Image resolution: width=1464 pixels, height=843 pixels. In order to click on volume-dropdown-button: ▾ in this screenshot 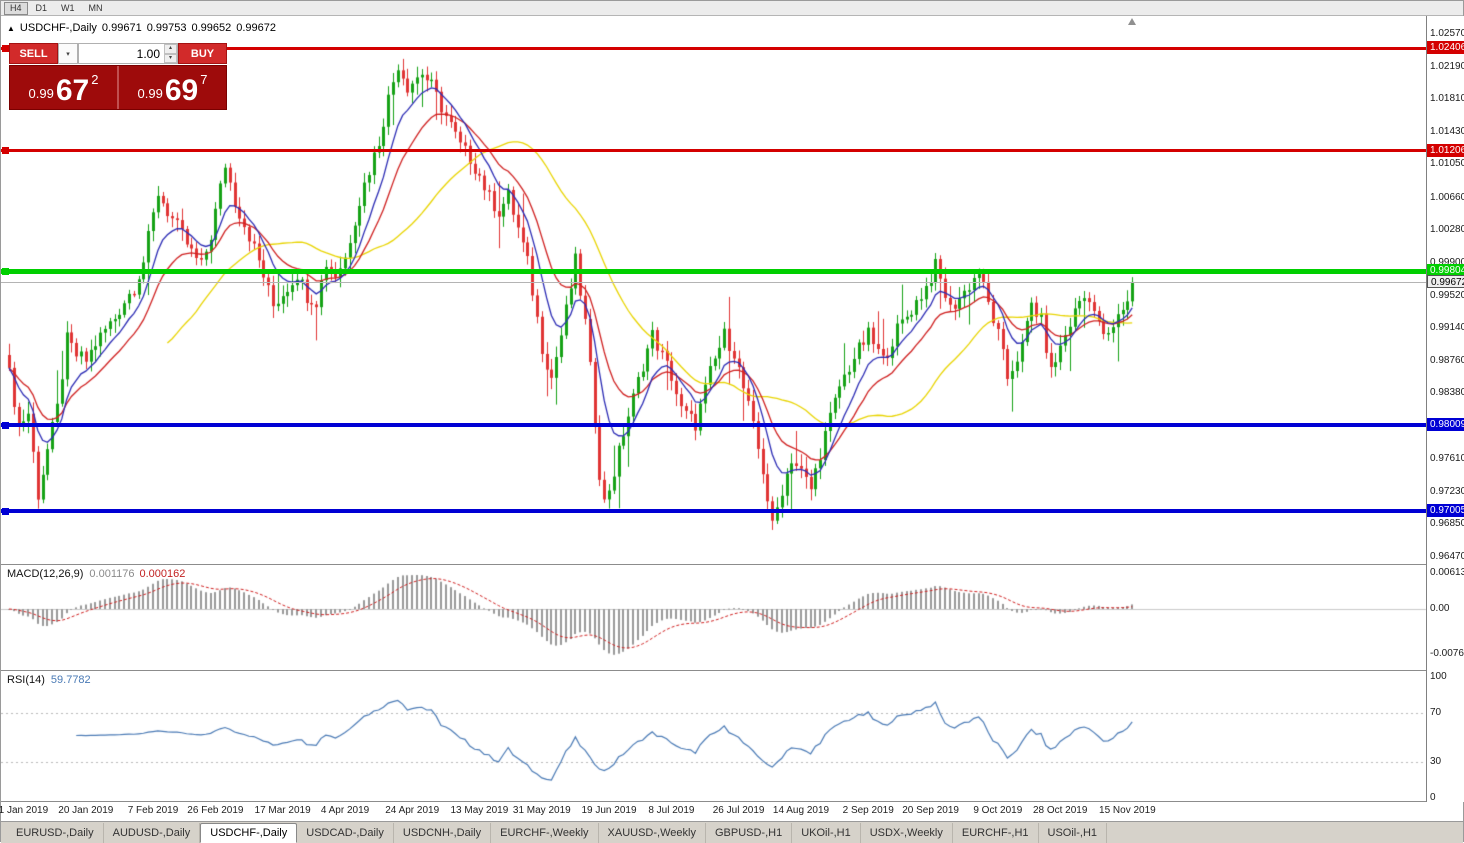, I will do `click(68, 53)`.